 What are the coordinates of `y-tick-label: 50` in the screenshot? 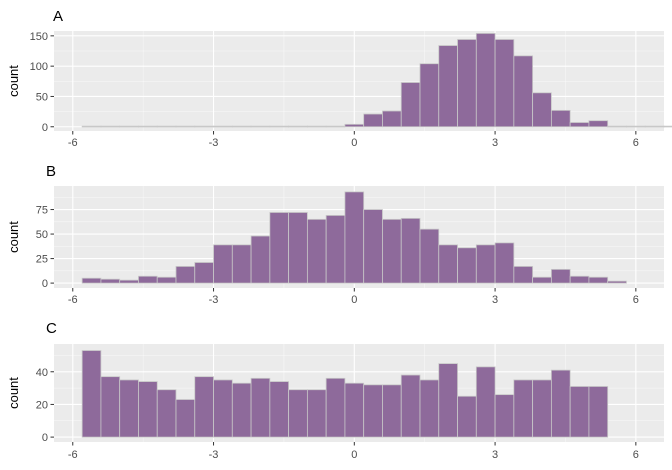 It's located at (42, 235).